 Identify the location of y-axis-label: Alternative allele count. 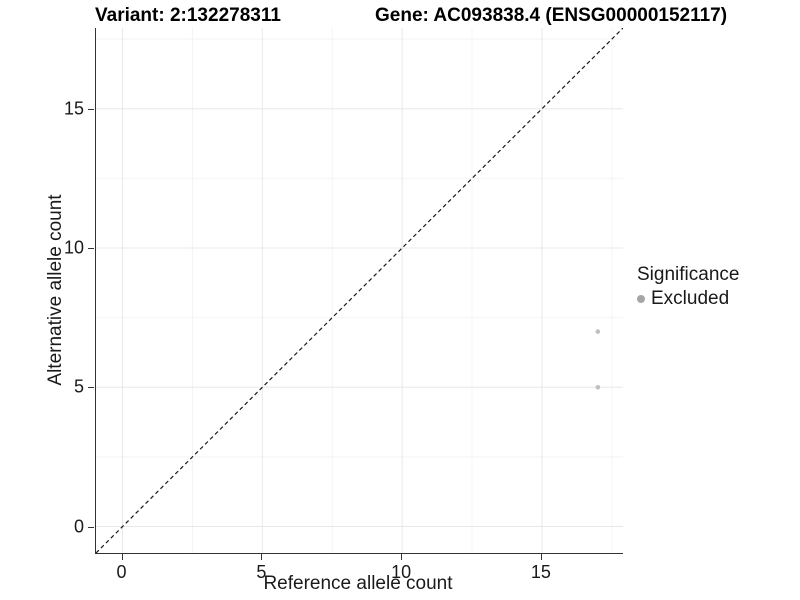
(55, 290).